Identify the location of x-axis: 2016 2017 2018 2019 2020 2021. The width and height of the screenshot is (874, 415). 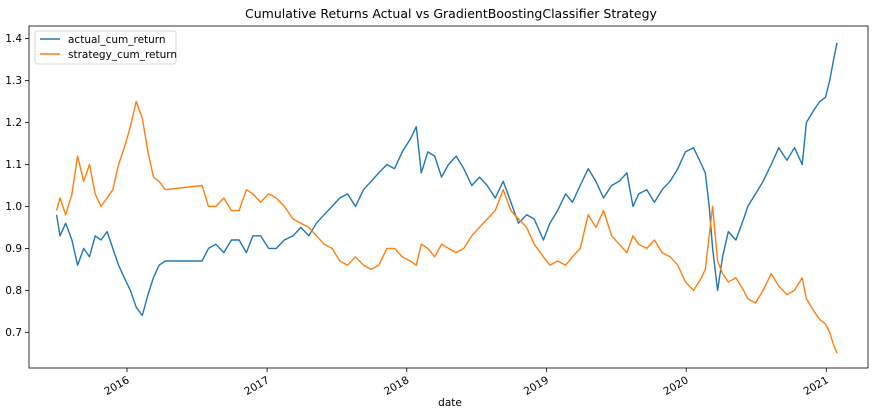
(466, 383).